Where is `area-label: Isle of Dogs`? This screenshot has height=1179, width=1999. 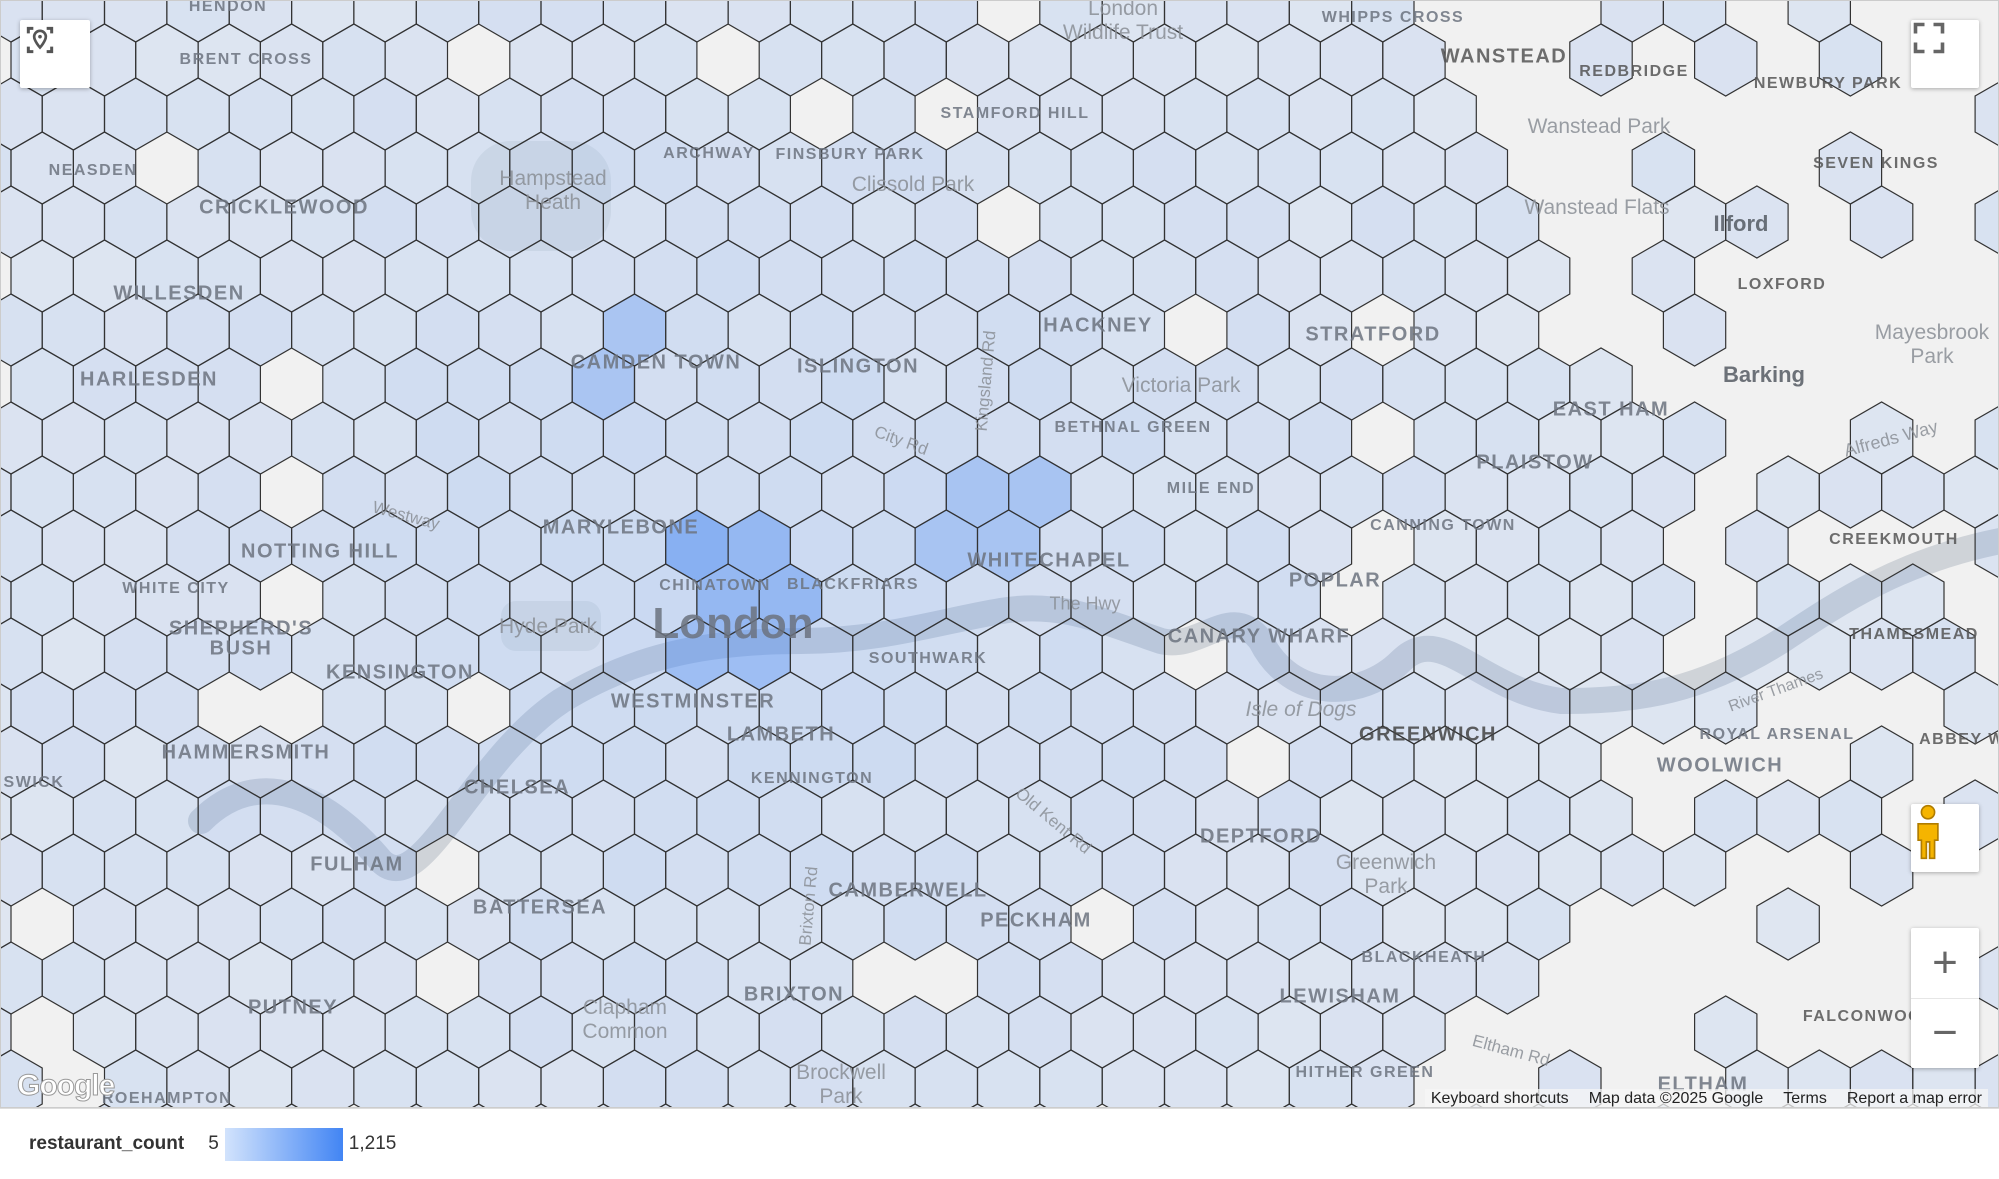
area-label: Isle of Dogs is located at coordinates (1301, 709).